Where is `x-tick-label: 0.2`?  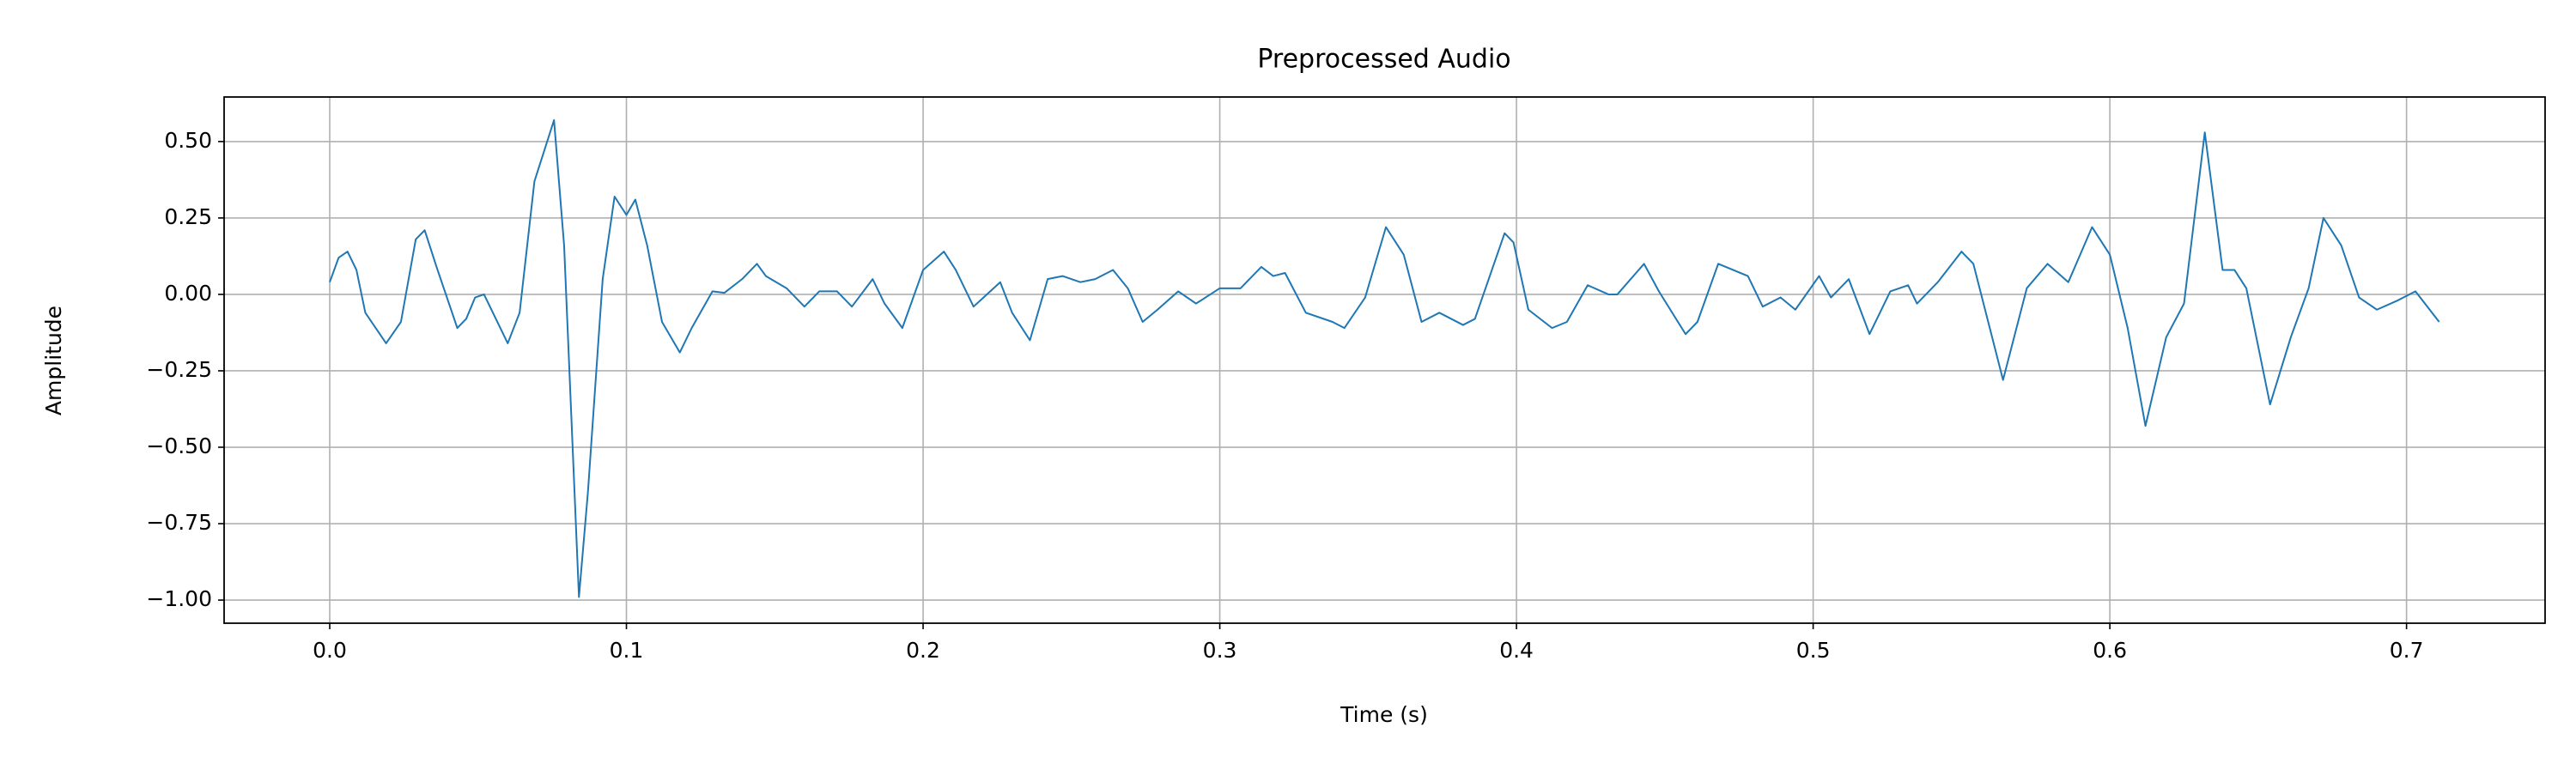 x-tick-label: 0.2 is located at coordinates (923, 651).